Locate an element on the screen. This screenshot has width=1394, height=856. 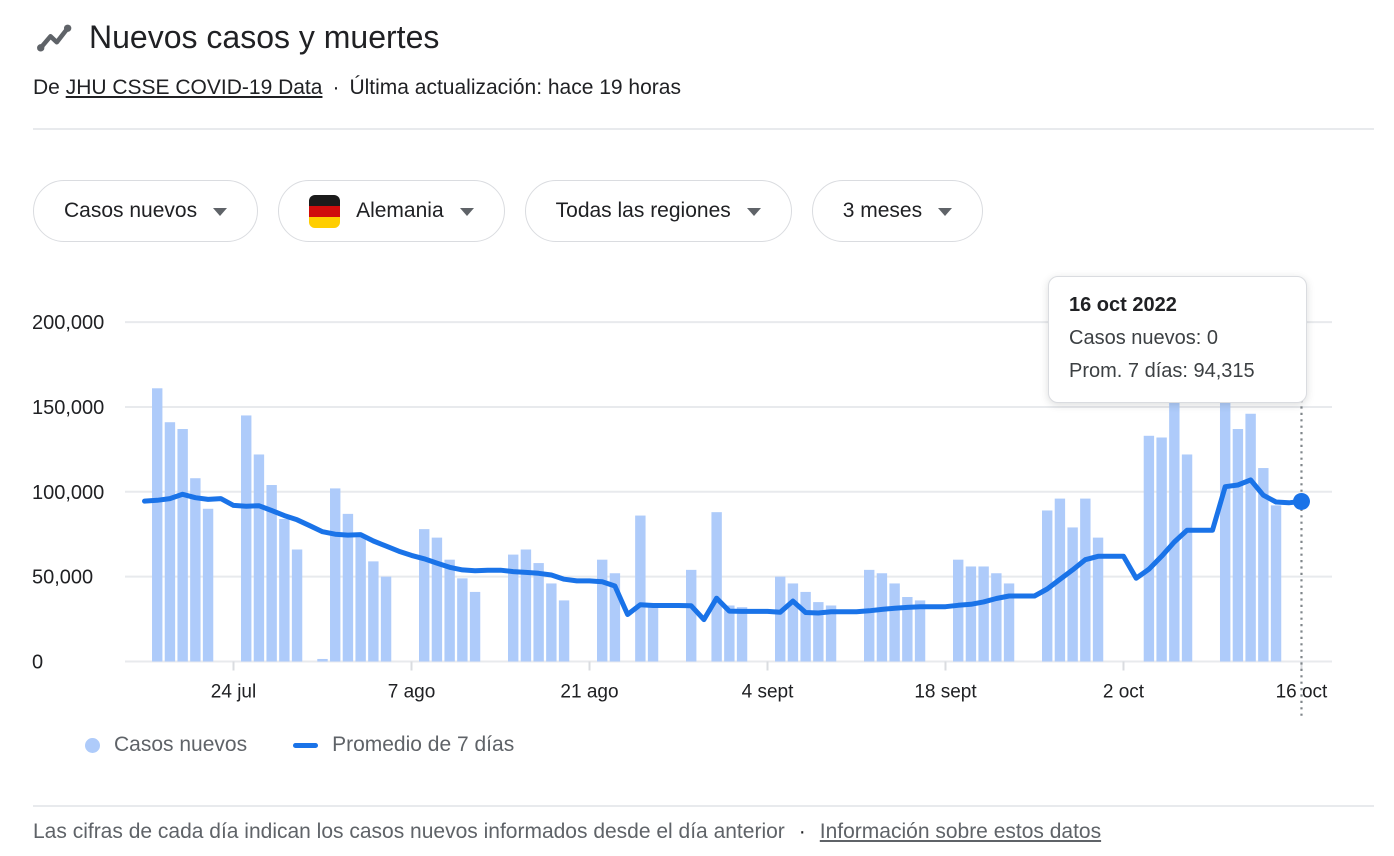
chart-legend: Casos nuevos Promedio de 7 días is located at coordinates (299, 745).